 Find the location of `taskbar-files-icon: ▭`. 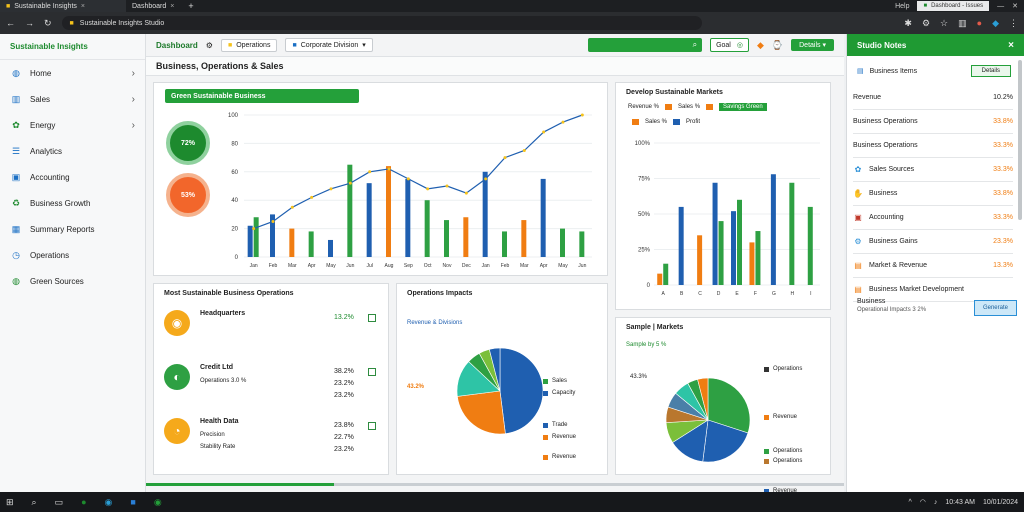

taskbar-files-icon: ▭ is located at coordinates (59, 501).